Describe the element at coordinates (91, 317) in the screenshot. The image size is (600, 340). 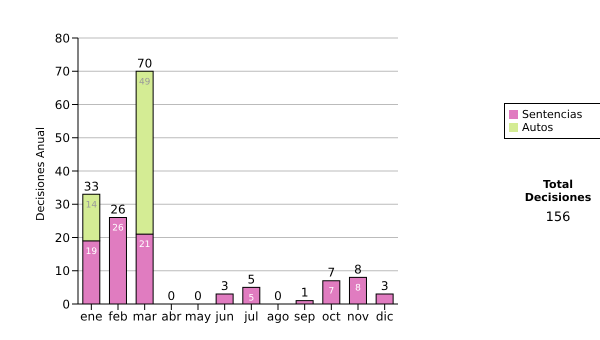
I see `x-tick-label: ene` at that location.